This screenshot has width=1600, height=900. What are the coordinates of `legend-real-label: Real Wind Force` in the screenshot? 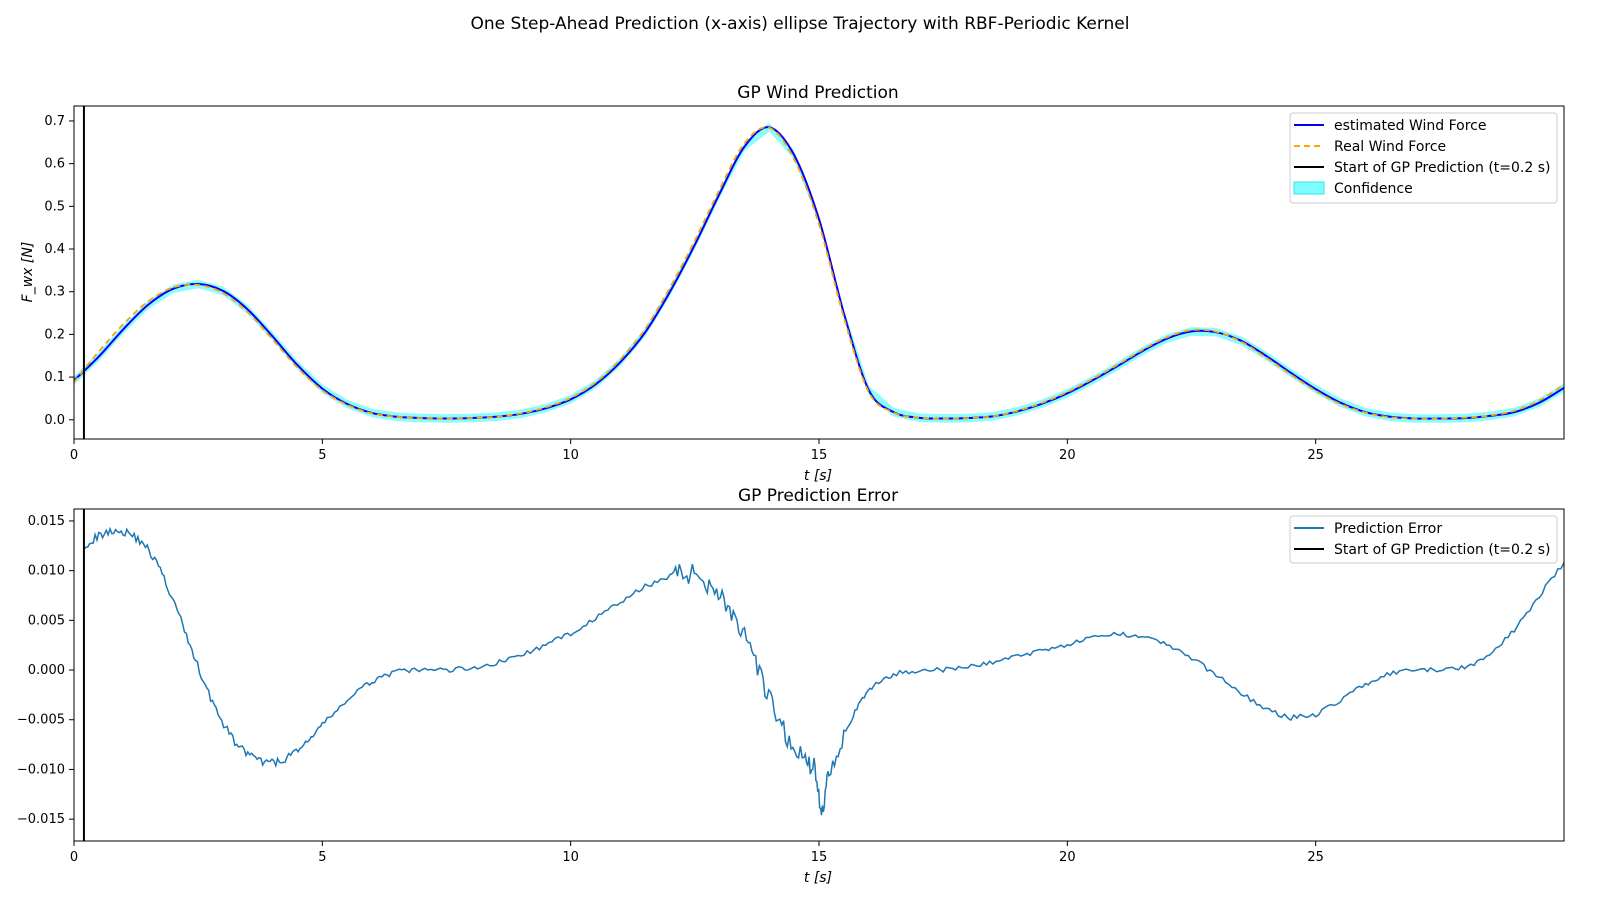 It's located at (1390, 147).